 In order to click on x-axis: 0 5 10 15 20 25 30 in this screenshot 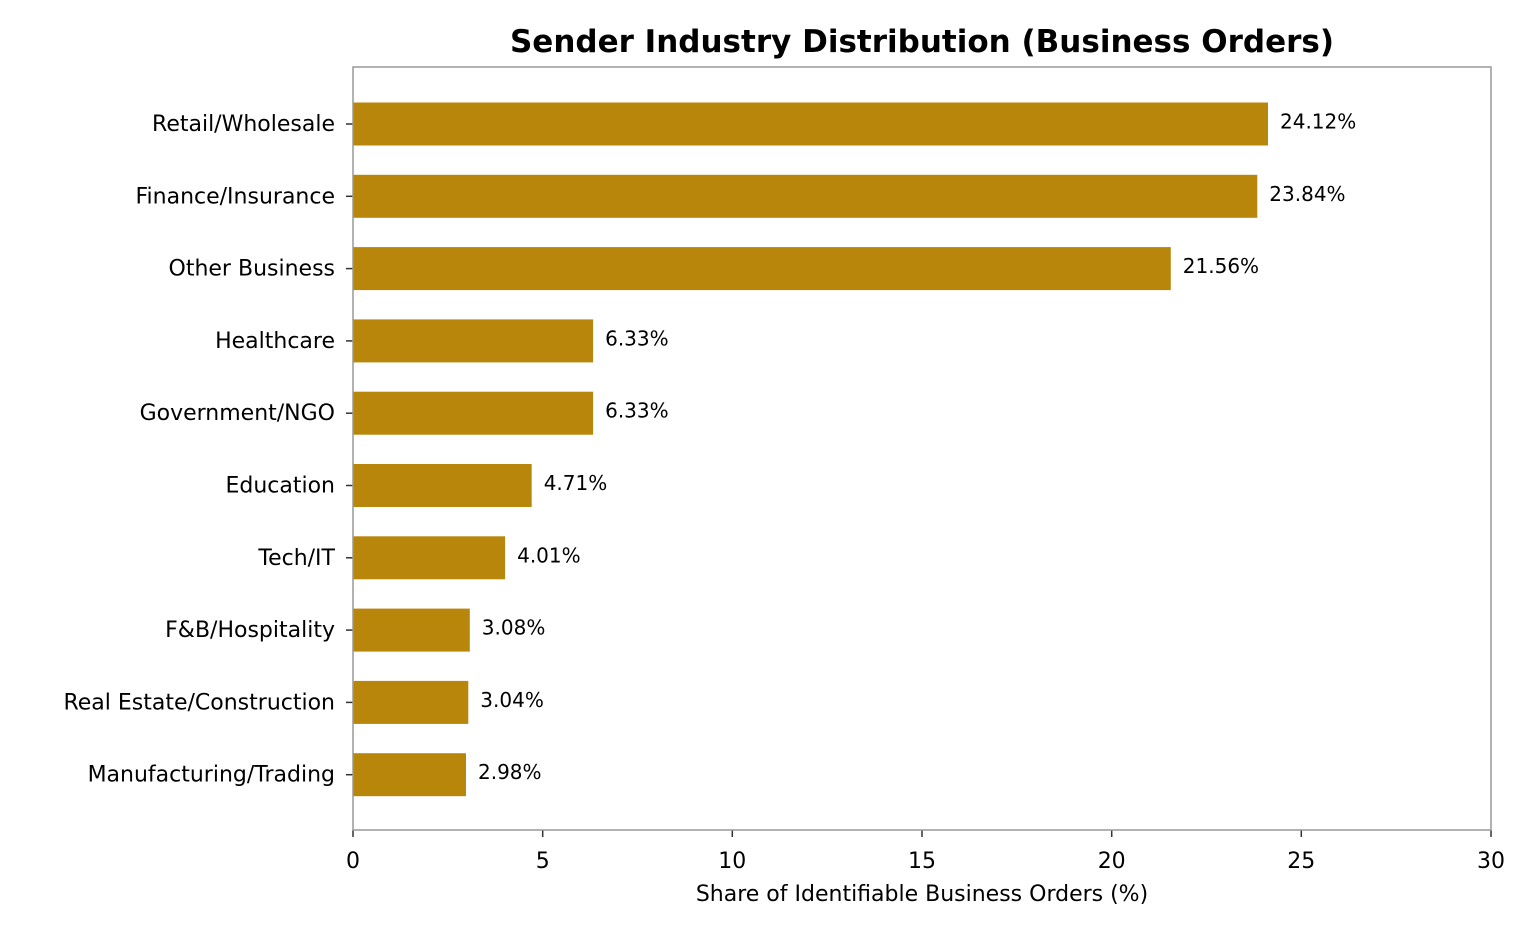, I will do `click(925, 852)`.